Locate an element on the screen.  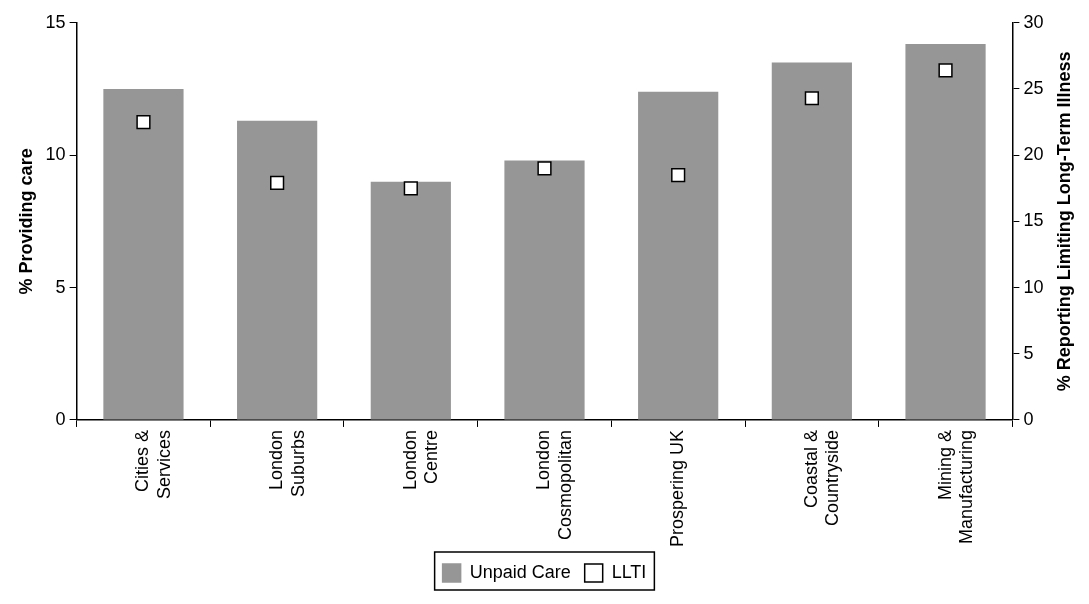
x-tick-label: Coastal & Countryside is located at coordinates (821, 477).